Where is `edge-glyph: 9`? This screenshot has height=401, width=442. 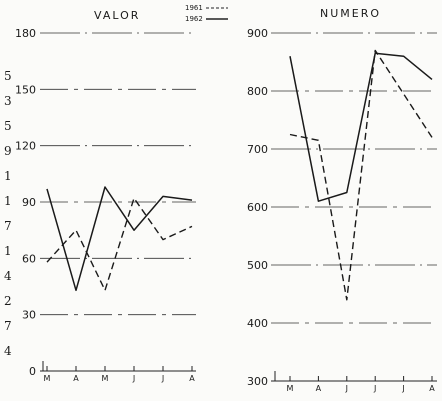
edge-glyph: 9 is located at coordinates (8, 151).